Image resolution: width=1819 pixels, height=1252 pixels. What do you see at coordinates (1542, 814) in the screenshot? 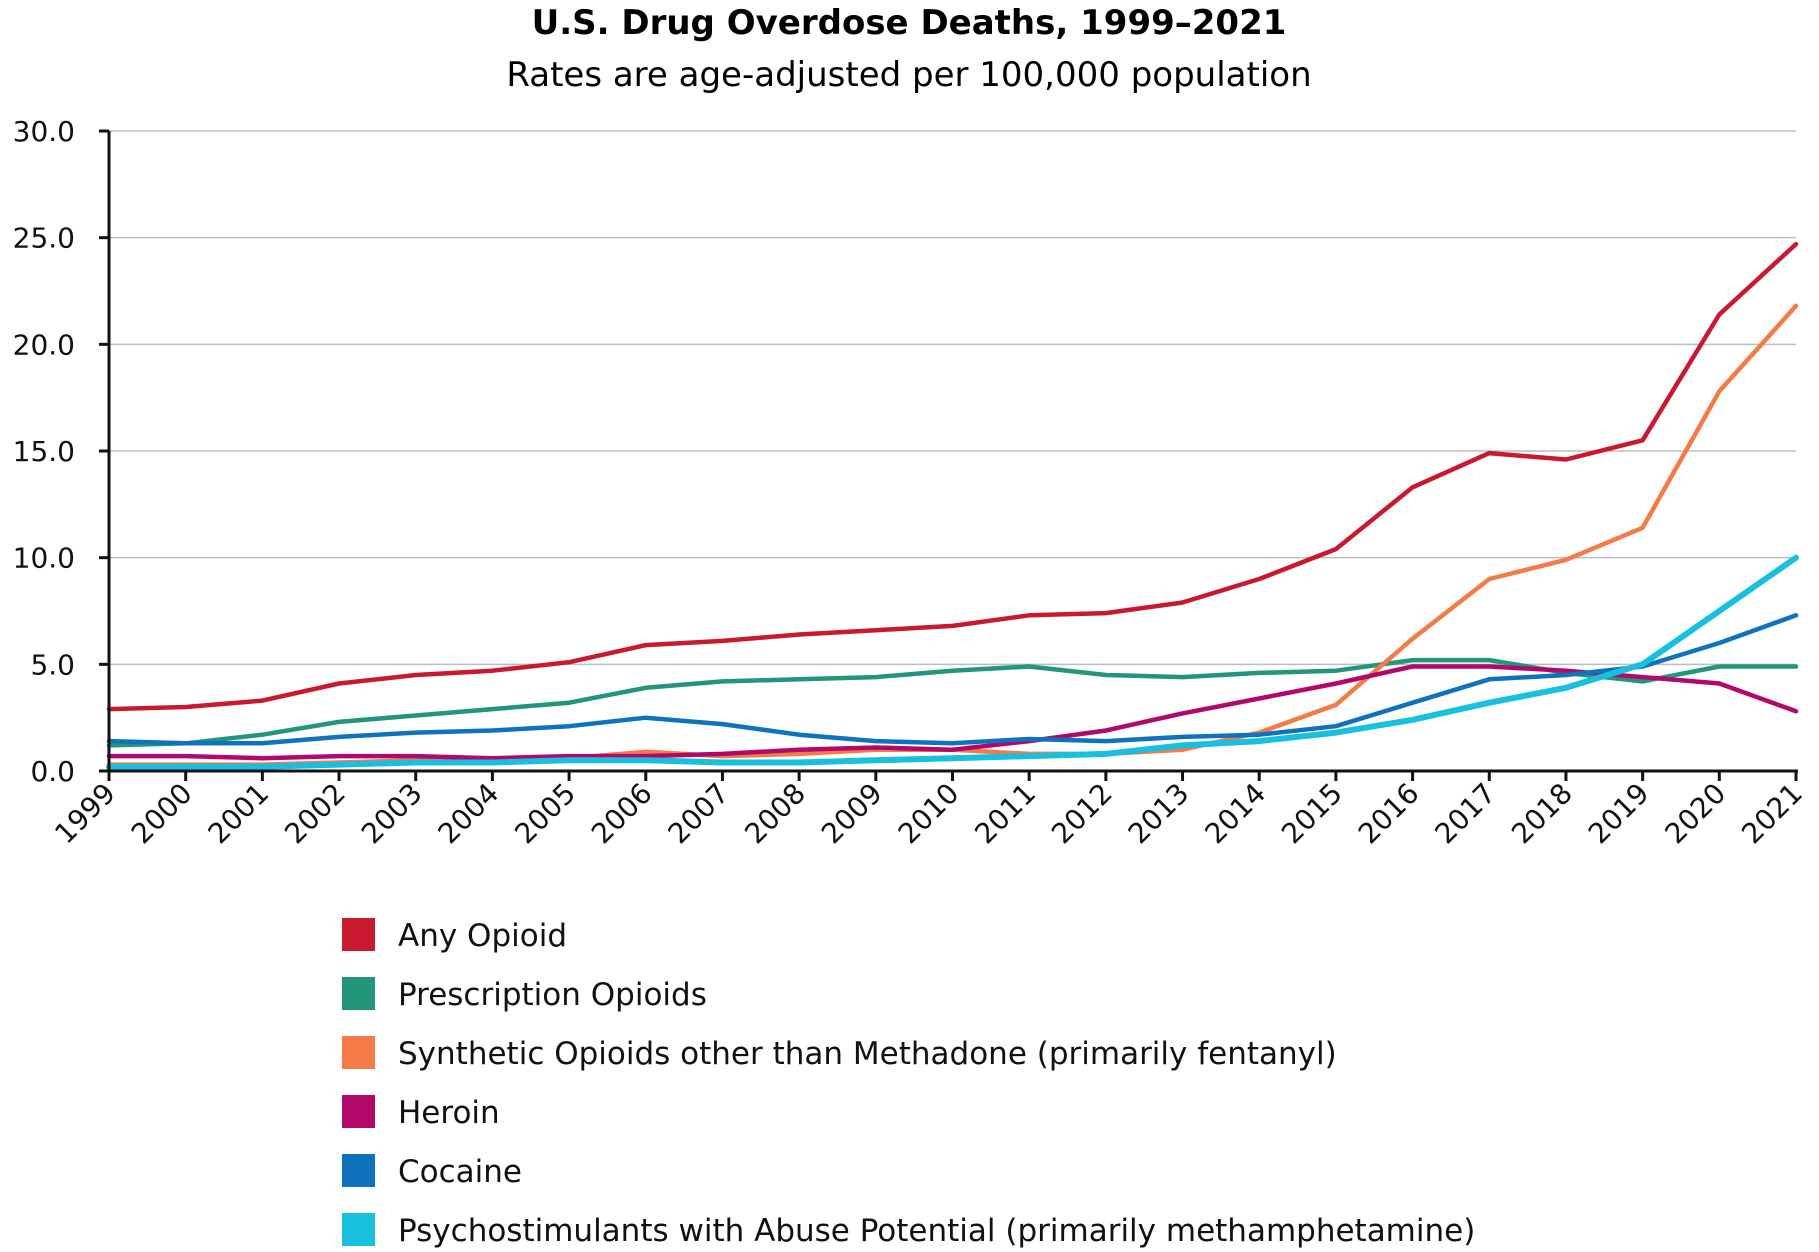
I see `x-tick-label: 2018` at bounding box center [1542, 814].